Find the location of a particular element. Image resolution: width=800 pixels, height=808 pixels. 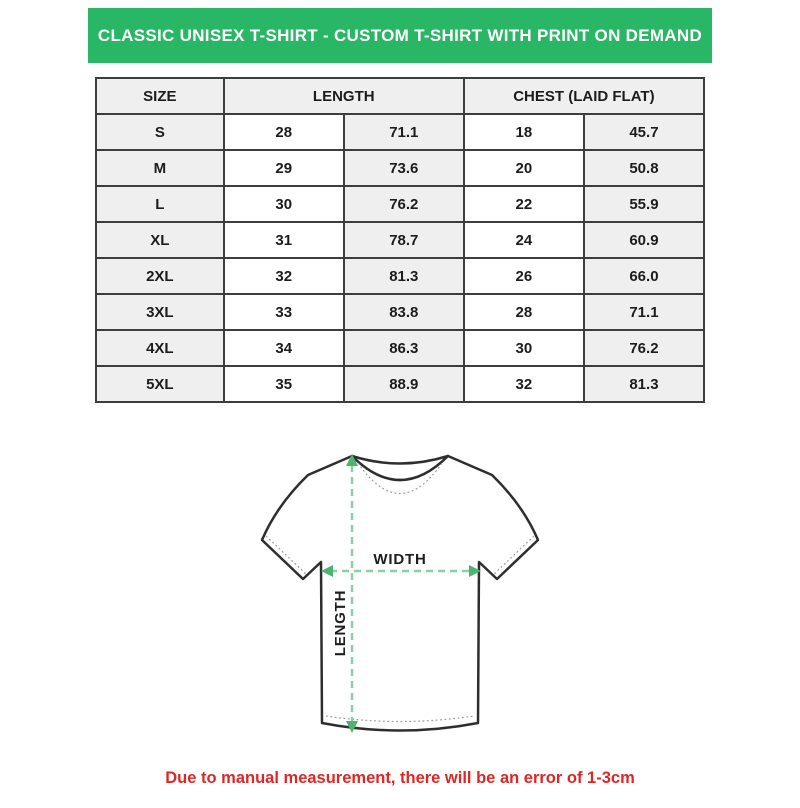

cell-size: S is located at coordinates (160, 132).